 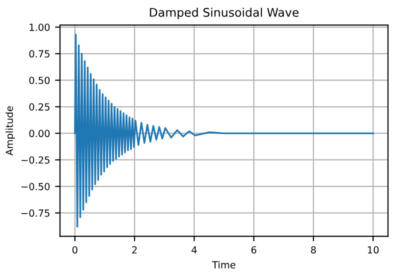 I want to click on x-tick-label: 8, so click(x=313, y=250).